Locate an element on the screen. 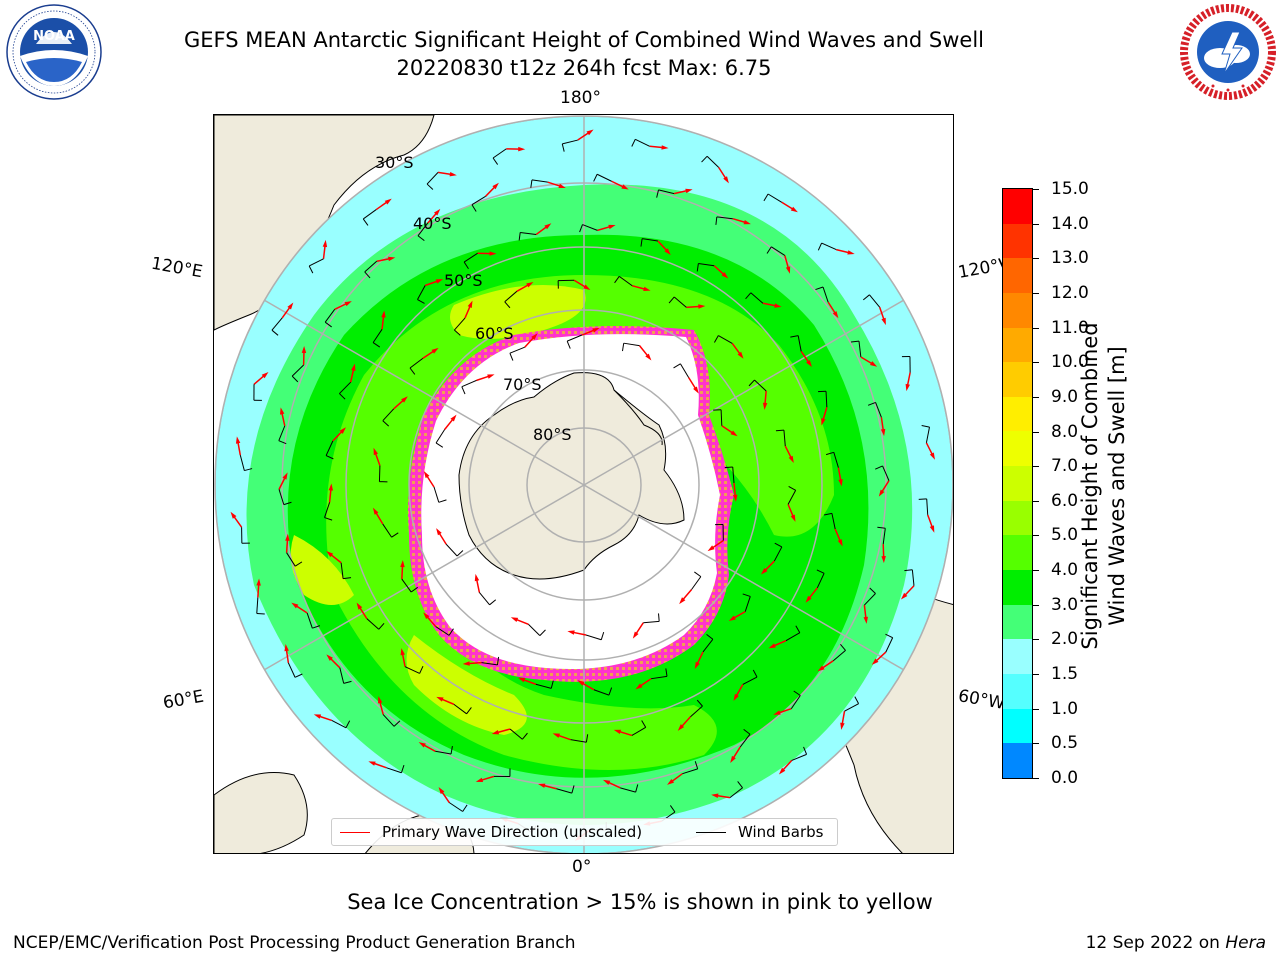 The image size is (1280, 960). wave-field-6m-a is located at coordinates (518, 312).